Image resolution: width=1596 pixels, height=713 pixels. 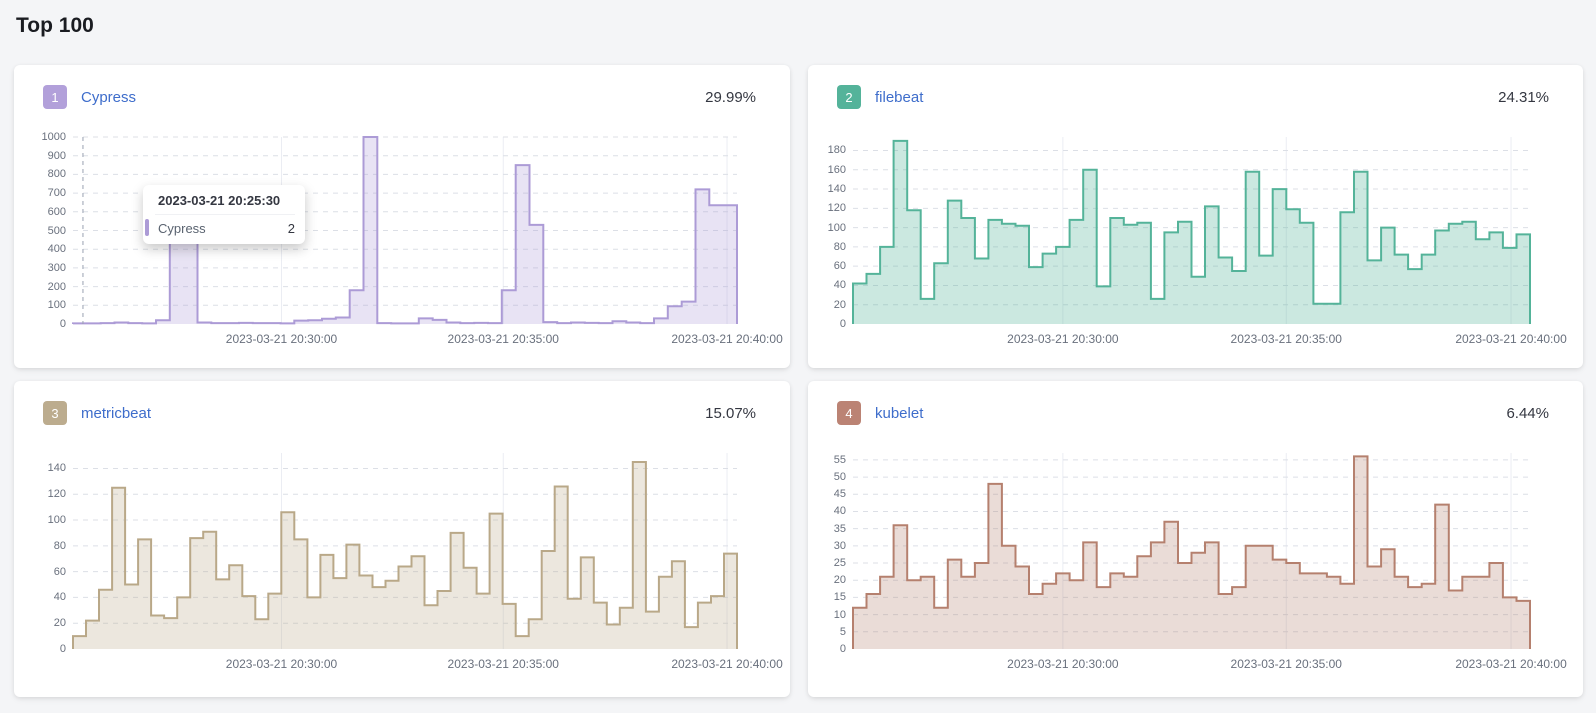 What do you see at coordinates (116, 413) in the screenshot?
I see `series-link: metricbeat` at bounding box center [116, 413].